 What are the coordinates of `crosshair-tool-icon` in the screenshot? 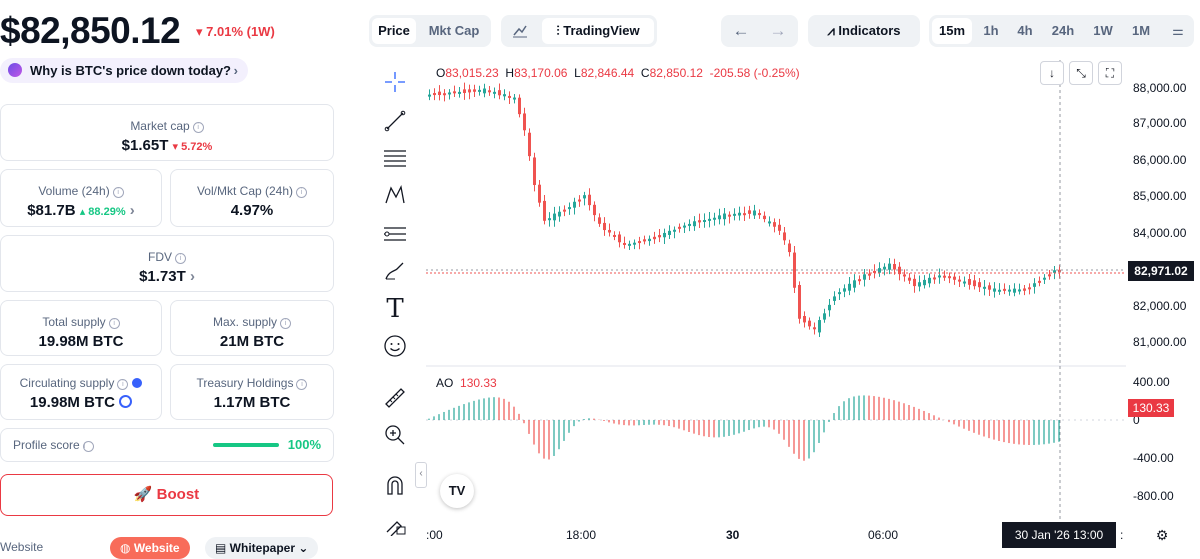 It's located at (395, 82).